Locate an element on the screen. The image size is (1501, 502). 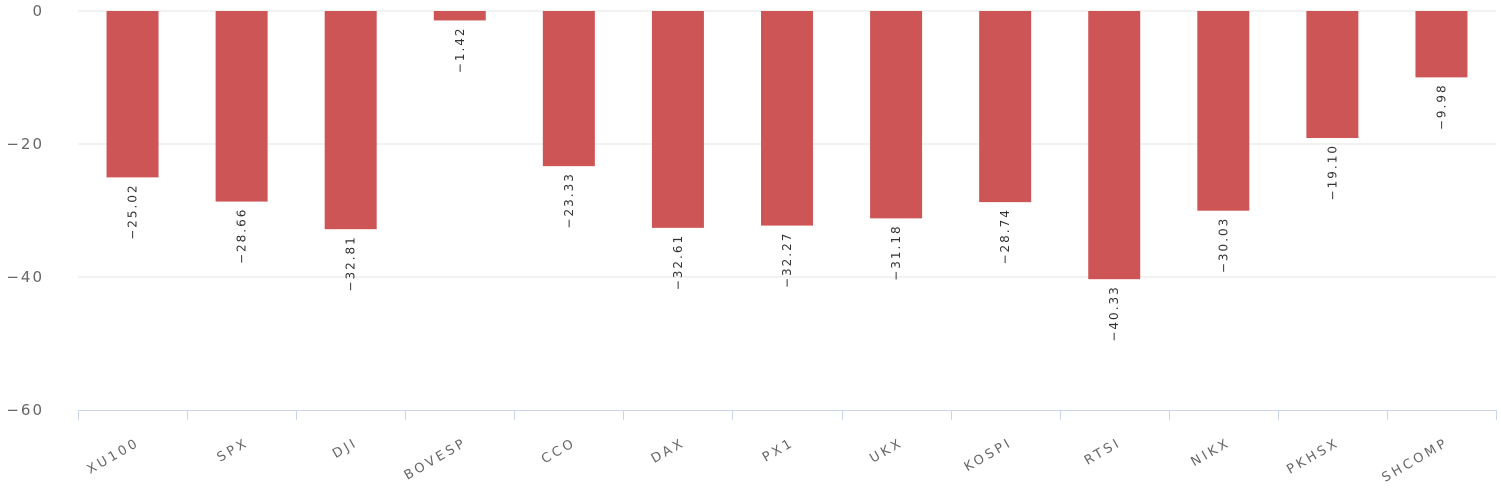
data-label: −32.61 is located at coordinates (678, 262).